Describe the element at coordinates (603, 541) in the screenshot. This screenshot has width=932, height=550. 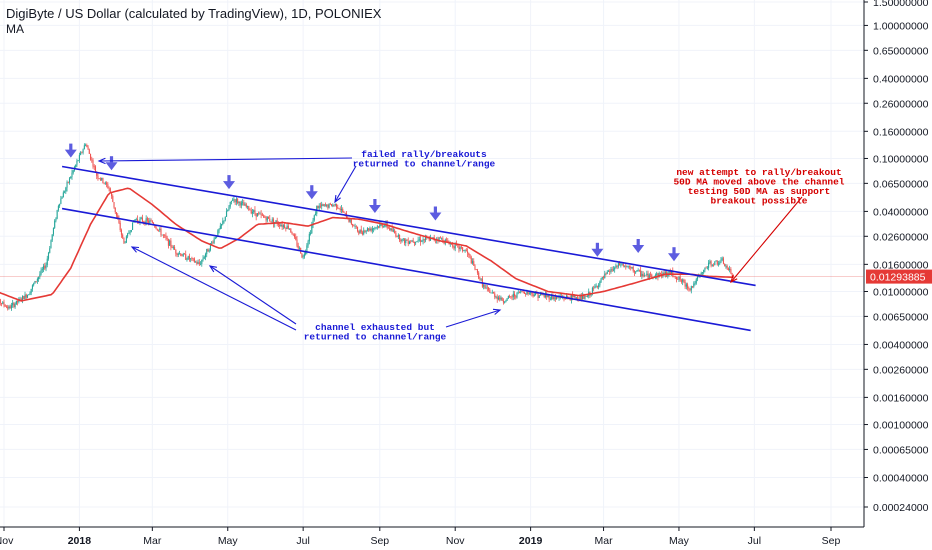
I see `x-tick-label: Mar` at that location.